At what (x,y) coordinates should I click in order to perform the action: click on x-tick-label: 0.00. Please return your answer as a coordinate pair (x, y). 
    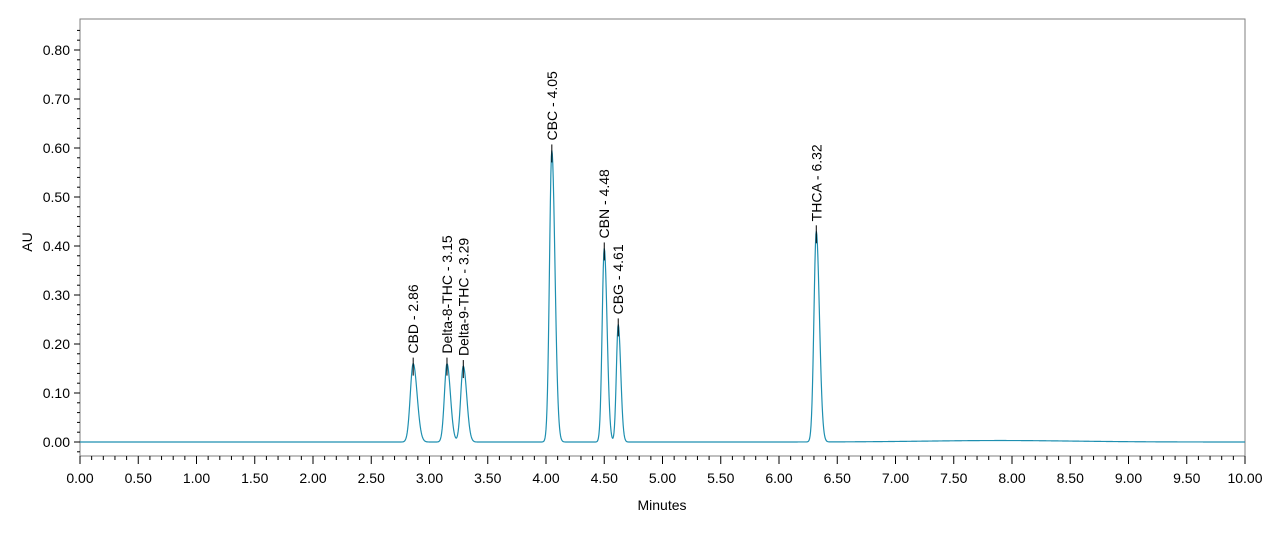
    Looking at the image, I should click on (79, 478).